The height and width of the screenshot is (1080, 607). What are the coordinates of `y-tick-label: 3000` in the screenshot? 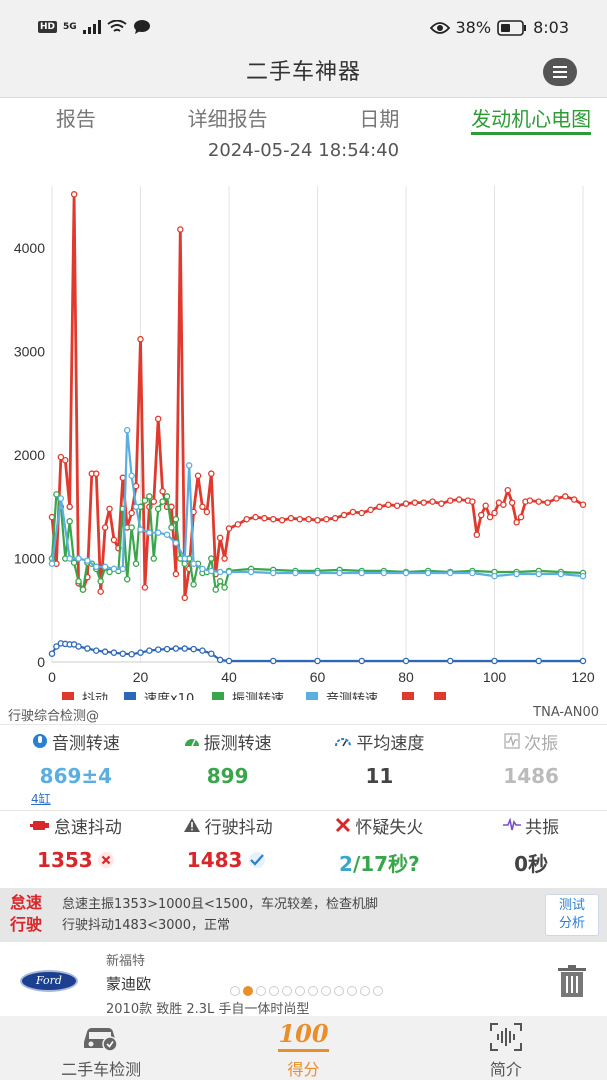 It's located at (29, 352).